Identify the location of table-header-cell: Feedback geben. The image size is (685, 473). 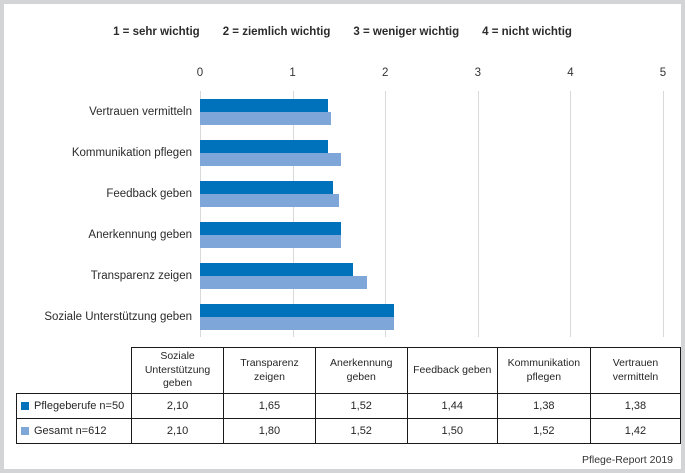
(452, 370).